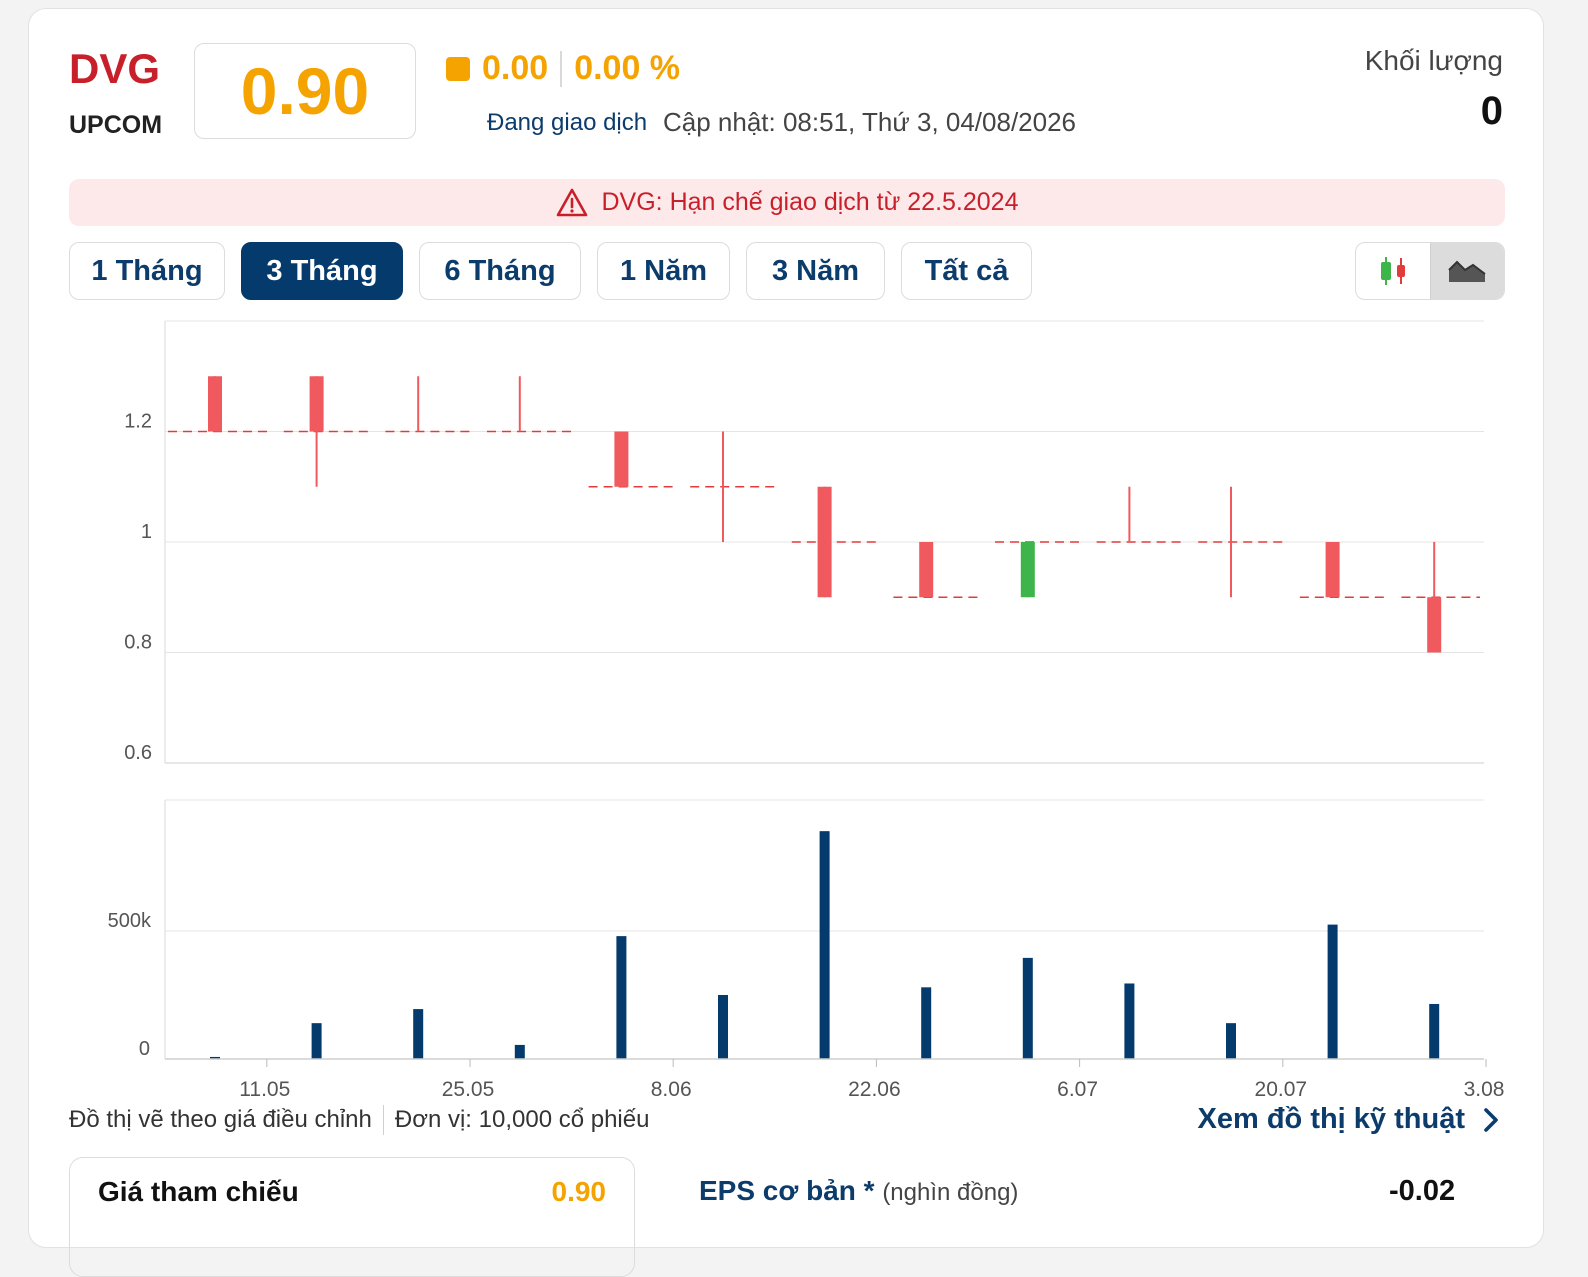  What do you see at coordinates (787, 1190) in the screenshot?
I see `eps-label-text: EPS cơ bản *` at bounding box center [787, 1190].